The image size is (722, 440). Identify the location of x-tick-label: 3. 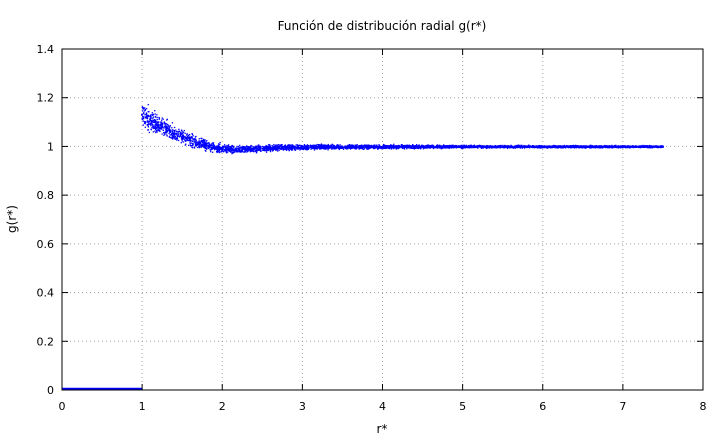
(302, 406).